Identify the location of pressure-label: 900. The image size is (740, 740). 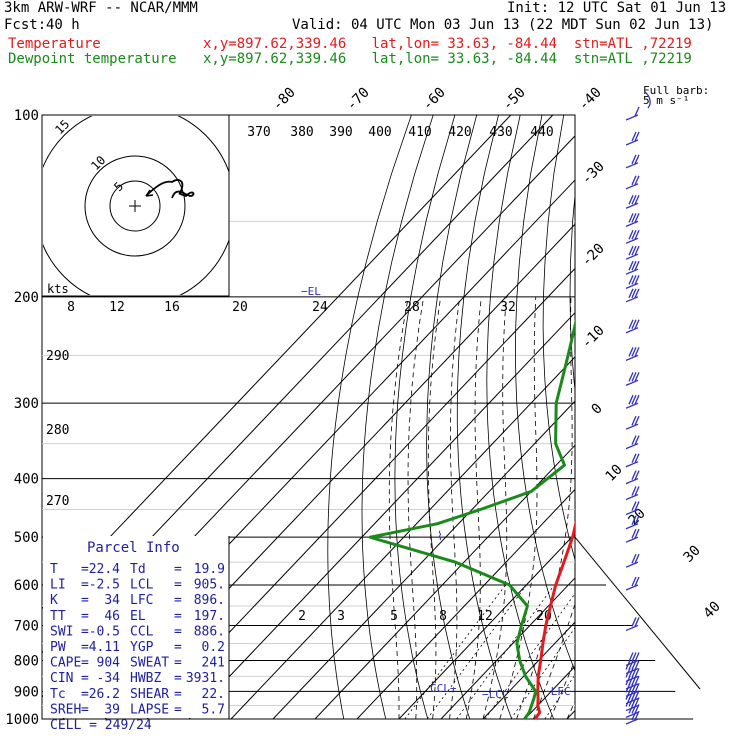
(26, 692).